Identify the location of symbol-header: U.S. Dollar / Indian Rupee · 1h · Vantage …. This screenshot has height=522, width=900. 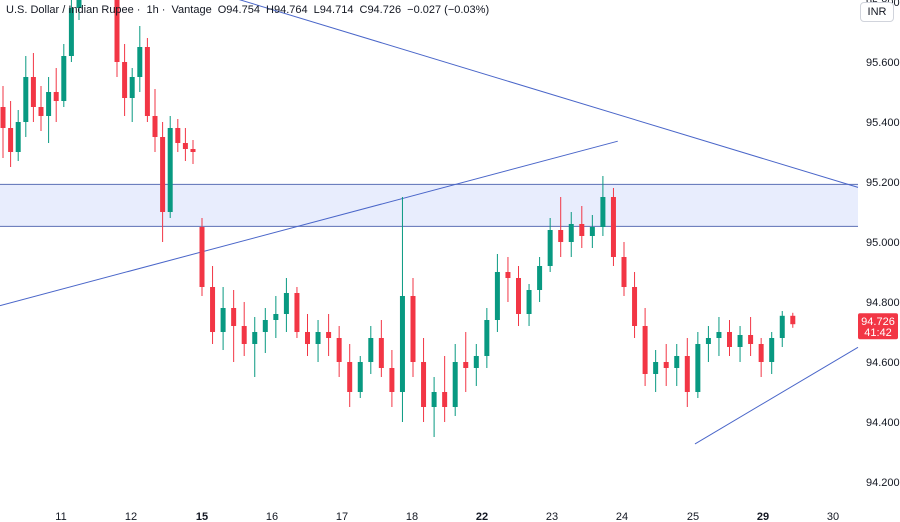
(248, 10).